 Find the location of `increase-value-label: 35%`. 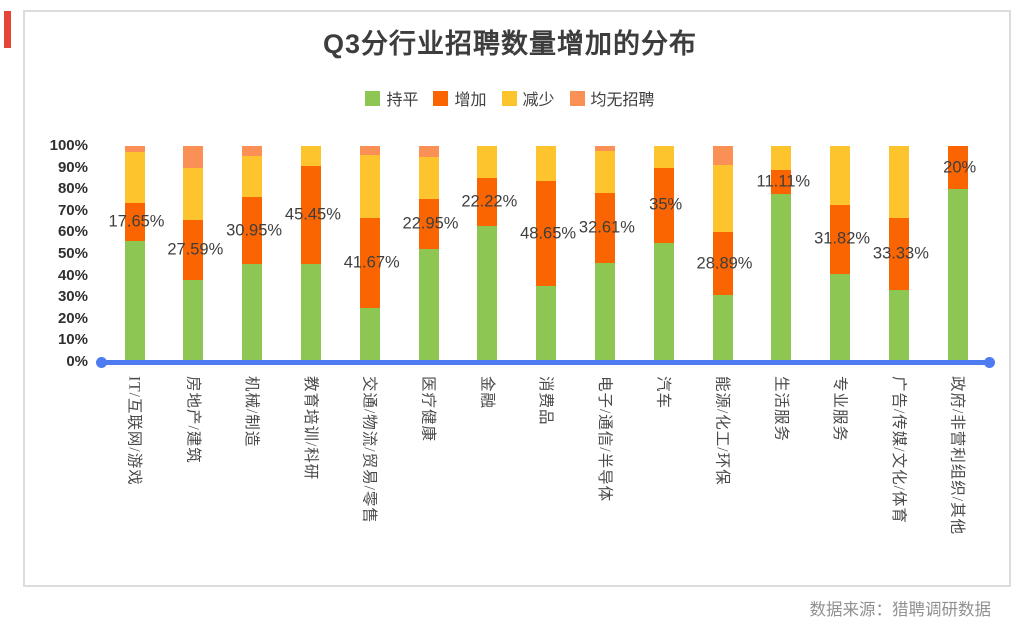

increase-value-label: 35% is located at coordinates (666, 204).